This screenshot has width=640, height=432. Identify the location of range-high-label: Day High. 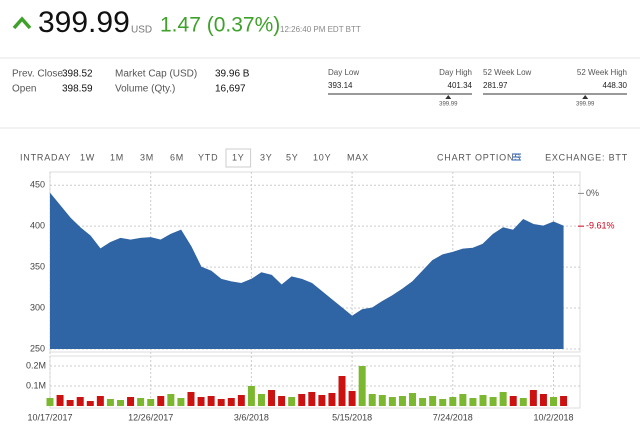
(455, 72).